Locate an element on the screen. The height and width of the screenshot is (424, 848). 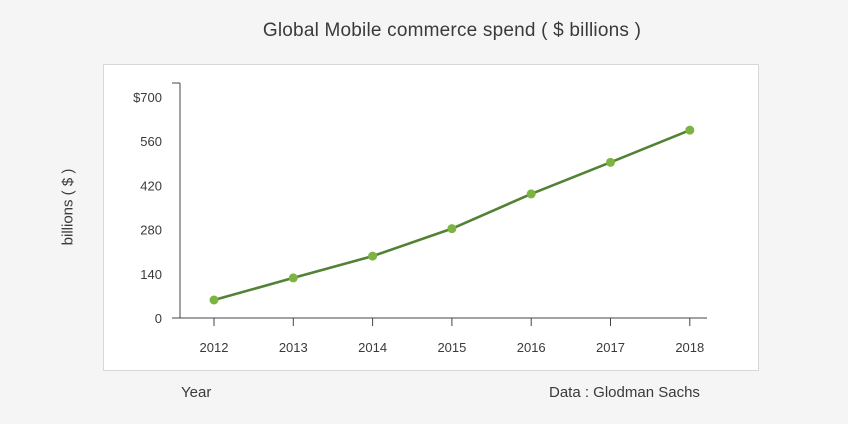
y-tick-label: $700 is located at coordinates (147, 97).